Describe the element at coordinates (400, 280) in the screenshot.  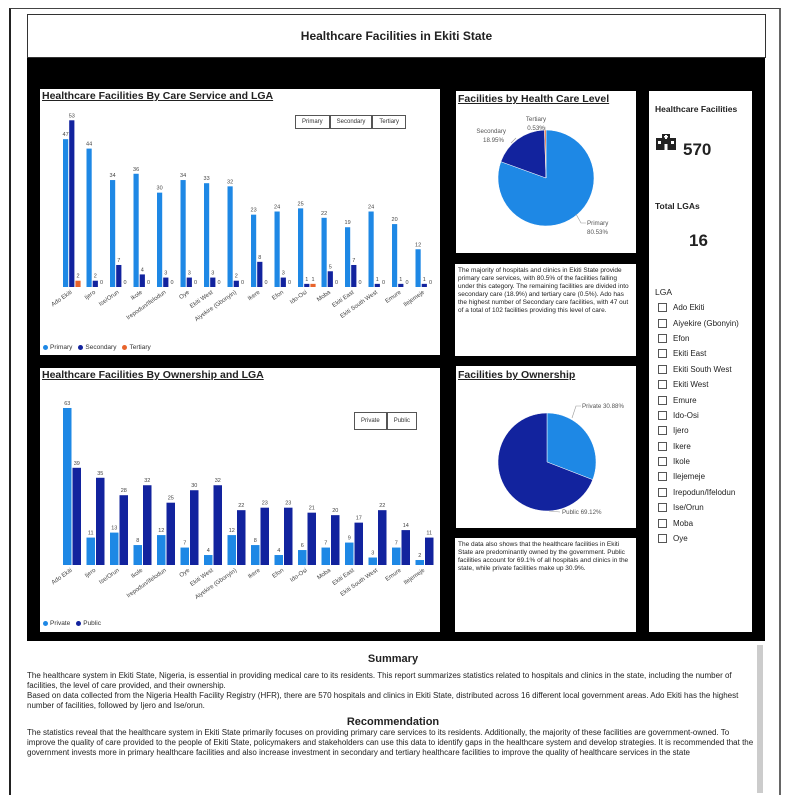
I see `data-label-secondary: 1` at that location.